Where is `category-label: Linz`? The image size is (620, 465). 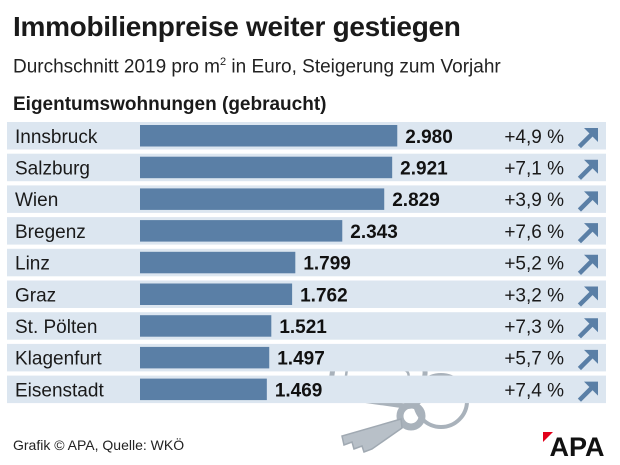 category-label: Linz is located at coordinates (32, 264).